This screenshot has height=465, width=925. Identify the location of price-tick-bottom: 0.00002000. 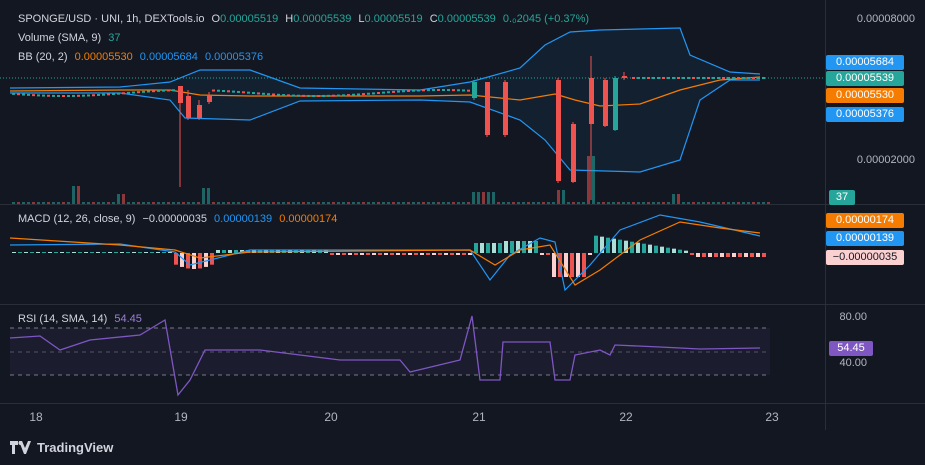
(885, 160).